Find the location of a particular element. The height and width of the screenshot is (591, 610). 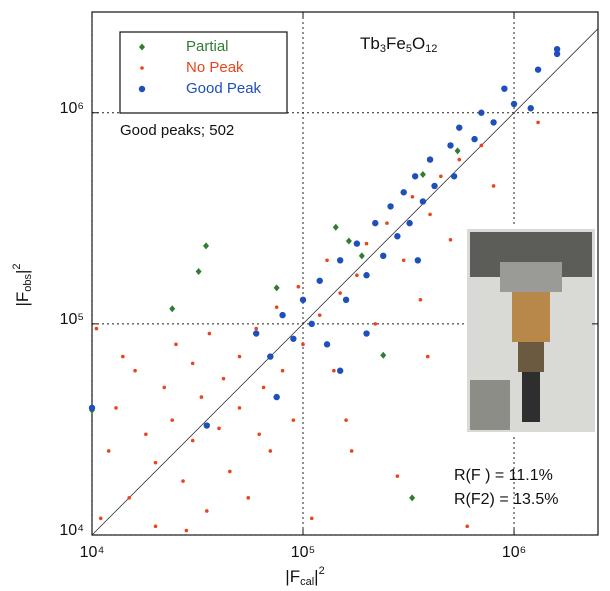

formula-part: 5 is located at coordinates (409, 49).